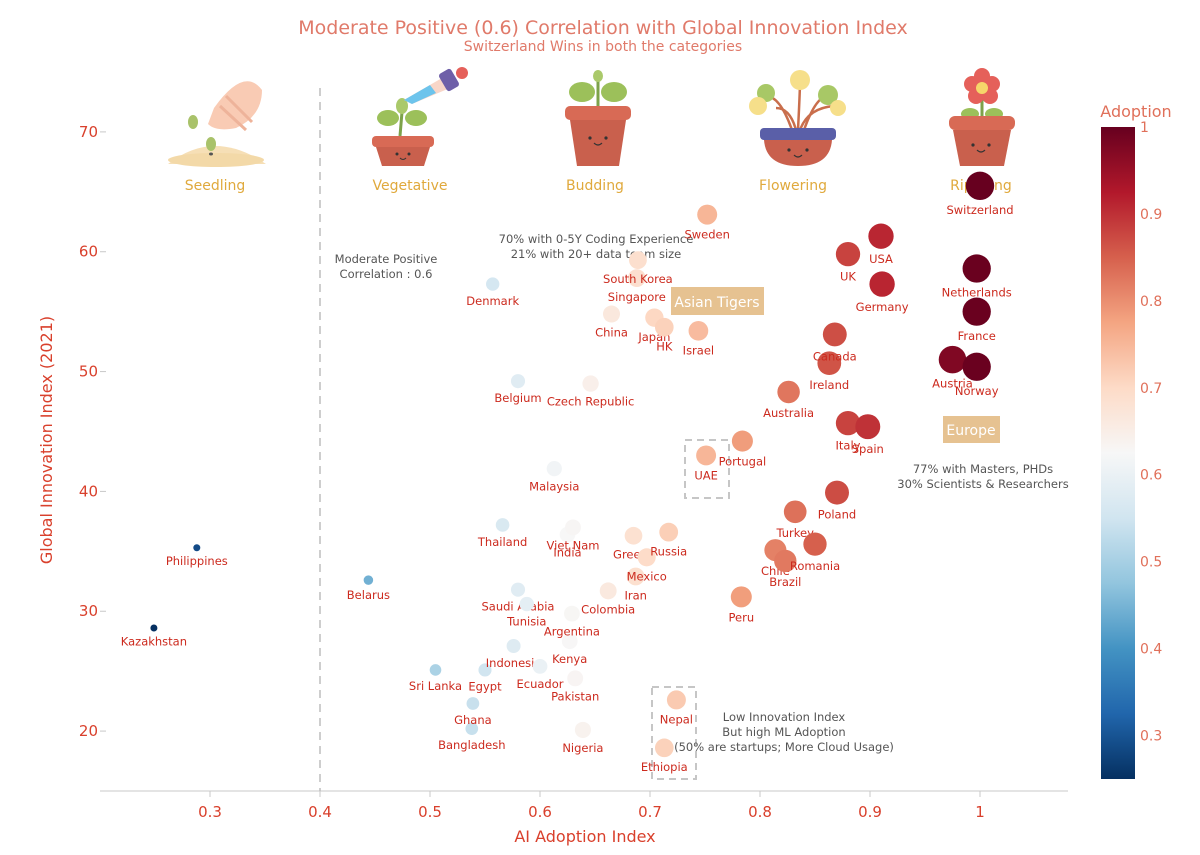 The image size is (1200, 855). What do you see at coordinates (788, 413) in the screenshot?
I see `data-point-label: Australia` at bounding box center [788, 413].